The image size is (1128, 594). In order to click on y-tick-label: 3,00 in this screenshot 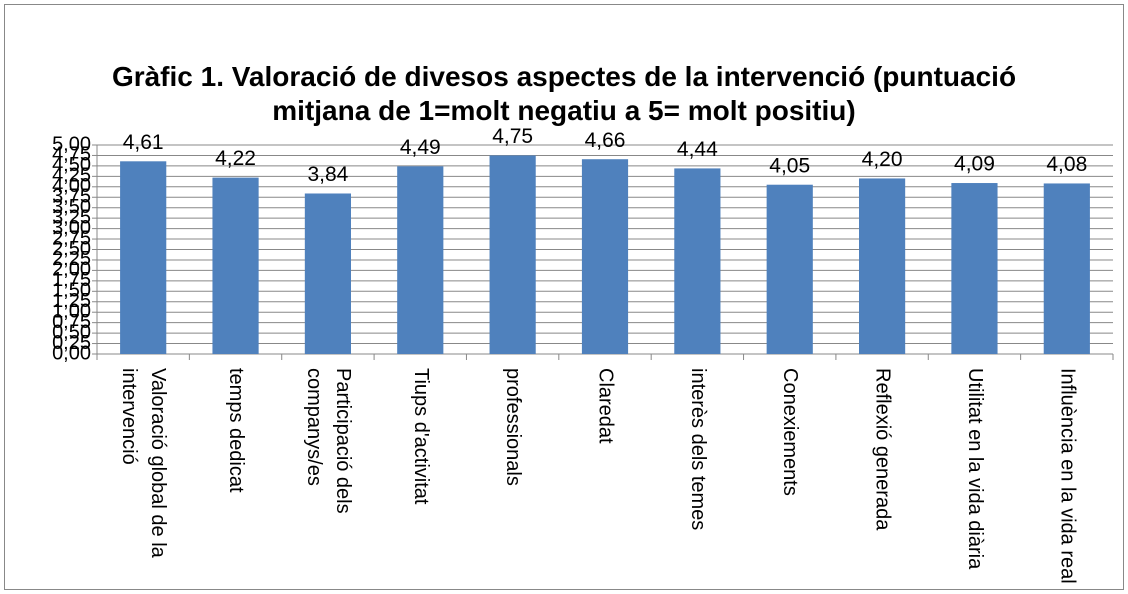, I will do `click(71, 228)`.